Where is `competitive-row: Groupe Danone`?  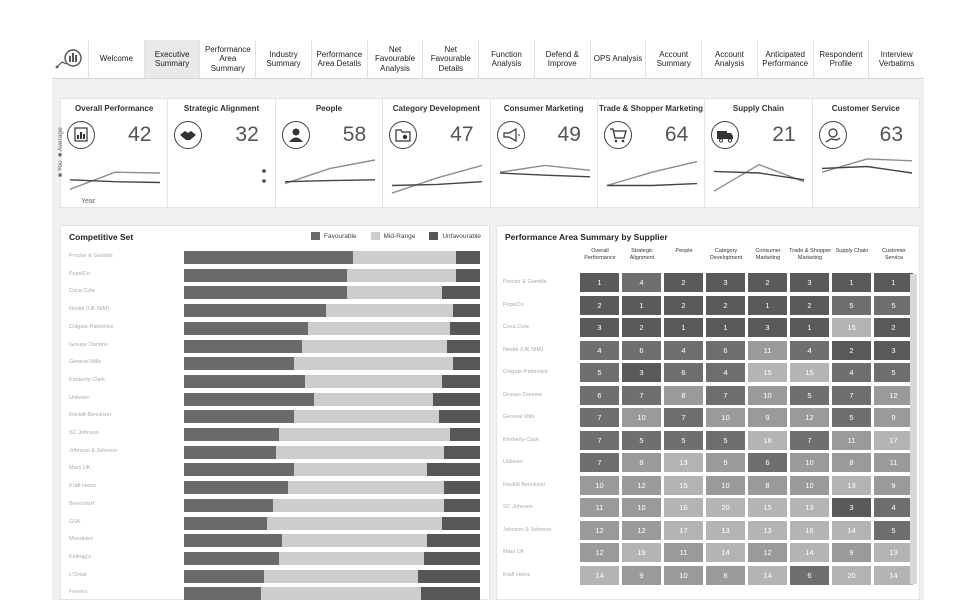
competitive-row: Groupe Danone is located at coordinates (275, 346).